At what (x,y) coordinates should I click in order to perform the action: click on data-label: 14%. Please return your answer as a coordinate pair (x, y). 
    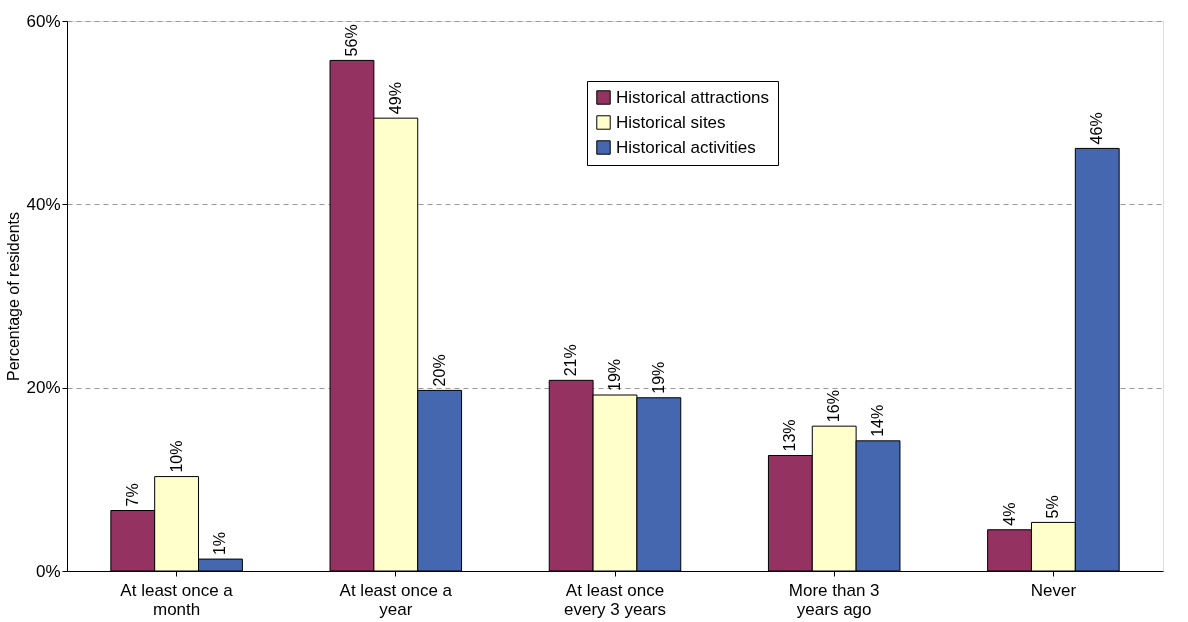
    Looking at the image, I should click on (878, 420).